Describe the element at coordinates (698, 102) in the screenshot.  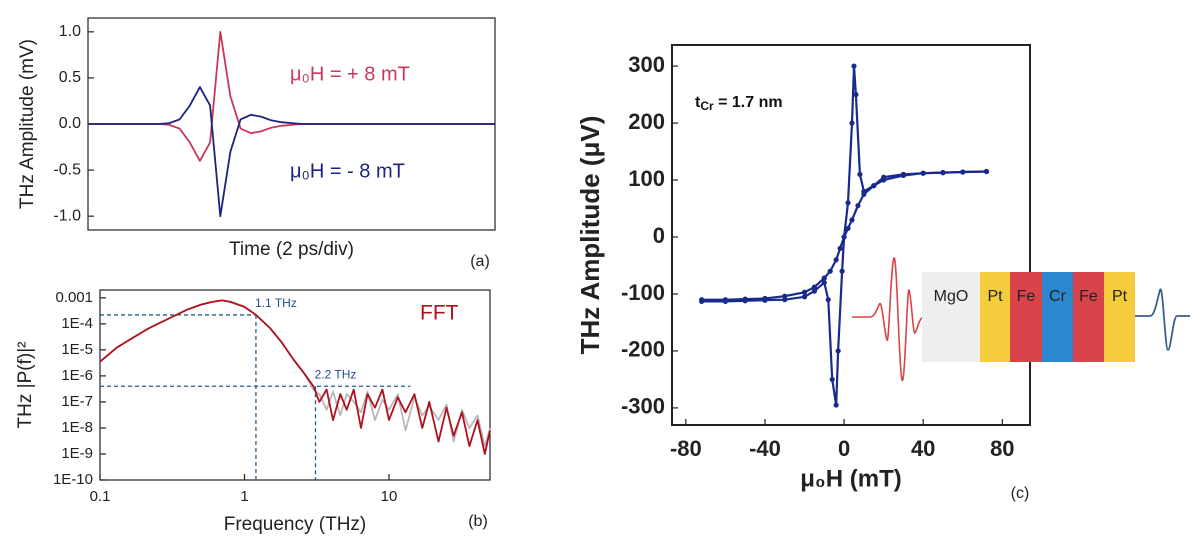
I see `annotation-main: t` at that location.